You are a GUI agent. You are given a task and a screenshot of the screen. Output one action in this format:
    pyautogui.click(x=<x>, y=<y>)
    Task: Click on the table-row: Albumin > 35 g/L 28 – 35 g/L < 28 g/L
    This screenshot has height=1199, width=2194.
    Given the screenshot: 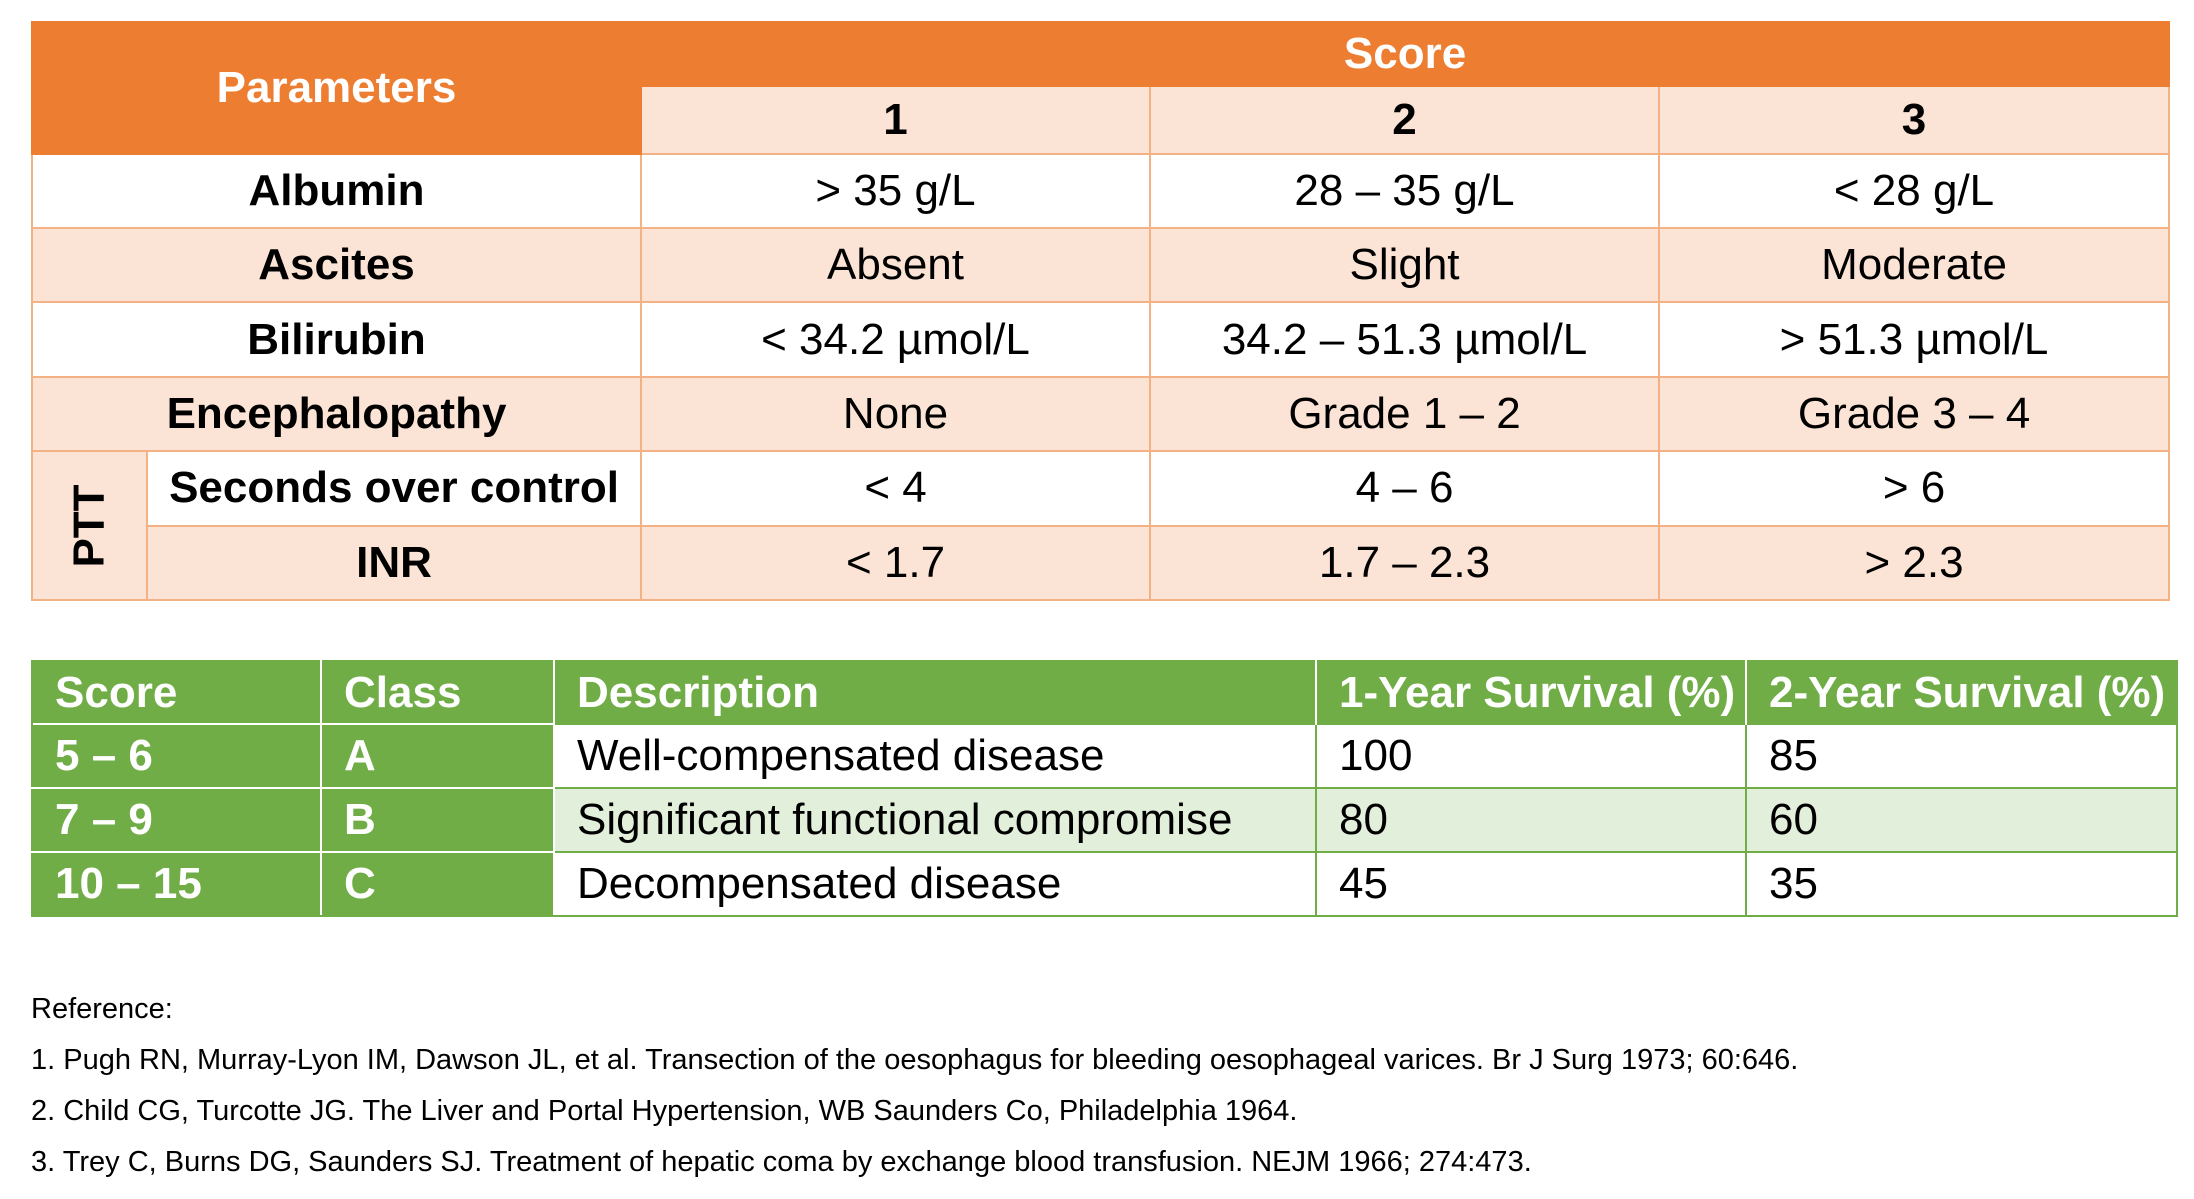 What is the action you would take?
    pyautogui.click(x=1100, y=191)
    